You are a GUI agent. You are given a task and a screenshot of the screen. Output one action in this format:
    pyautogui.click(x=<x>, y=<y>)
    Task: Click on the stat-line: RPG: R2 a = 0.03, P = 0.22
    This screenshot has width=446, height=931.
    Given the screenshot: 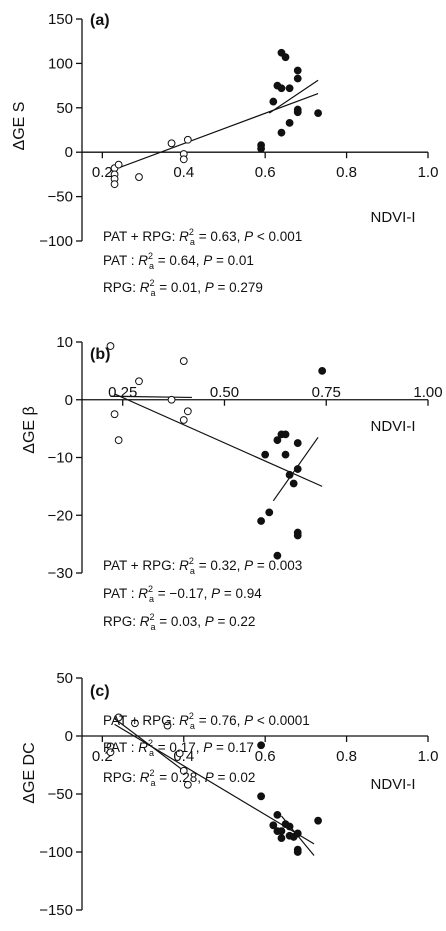 What is the action you would take?
    pyautogui.click(x=179, y=622)
    